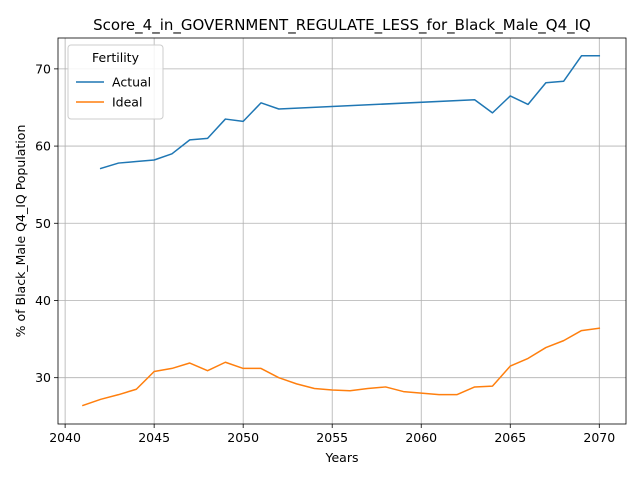 This screenshot has height=480, width=640. Describe the element at coordinates (243, 437) in the screenshot. I see `x-tick-label: 2050` at that location.